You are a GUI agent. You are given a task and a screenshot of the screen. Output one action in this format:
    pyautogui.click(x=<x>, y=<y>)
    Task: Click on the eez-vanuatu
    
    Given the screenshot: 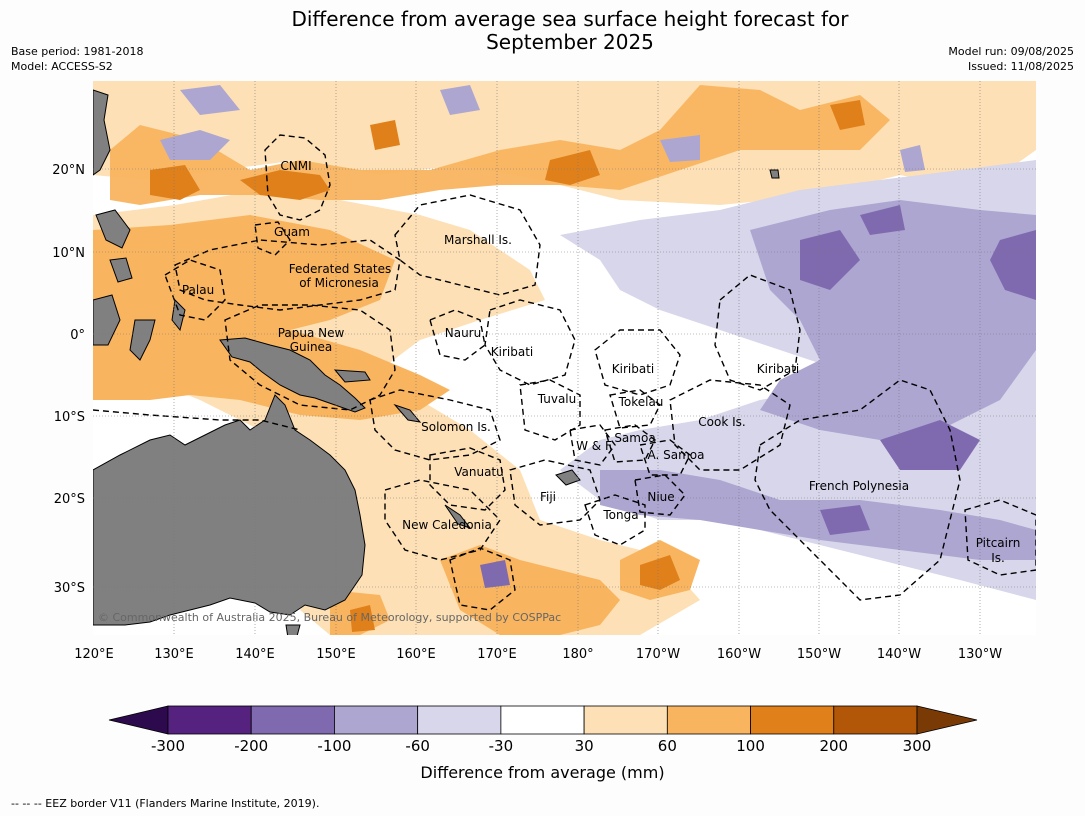 What is the action you would take?
    pyautogui.click(x=467, y=479)
    